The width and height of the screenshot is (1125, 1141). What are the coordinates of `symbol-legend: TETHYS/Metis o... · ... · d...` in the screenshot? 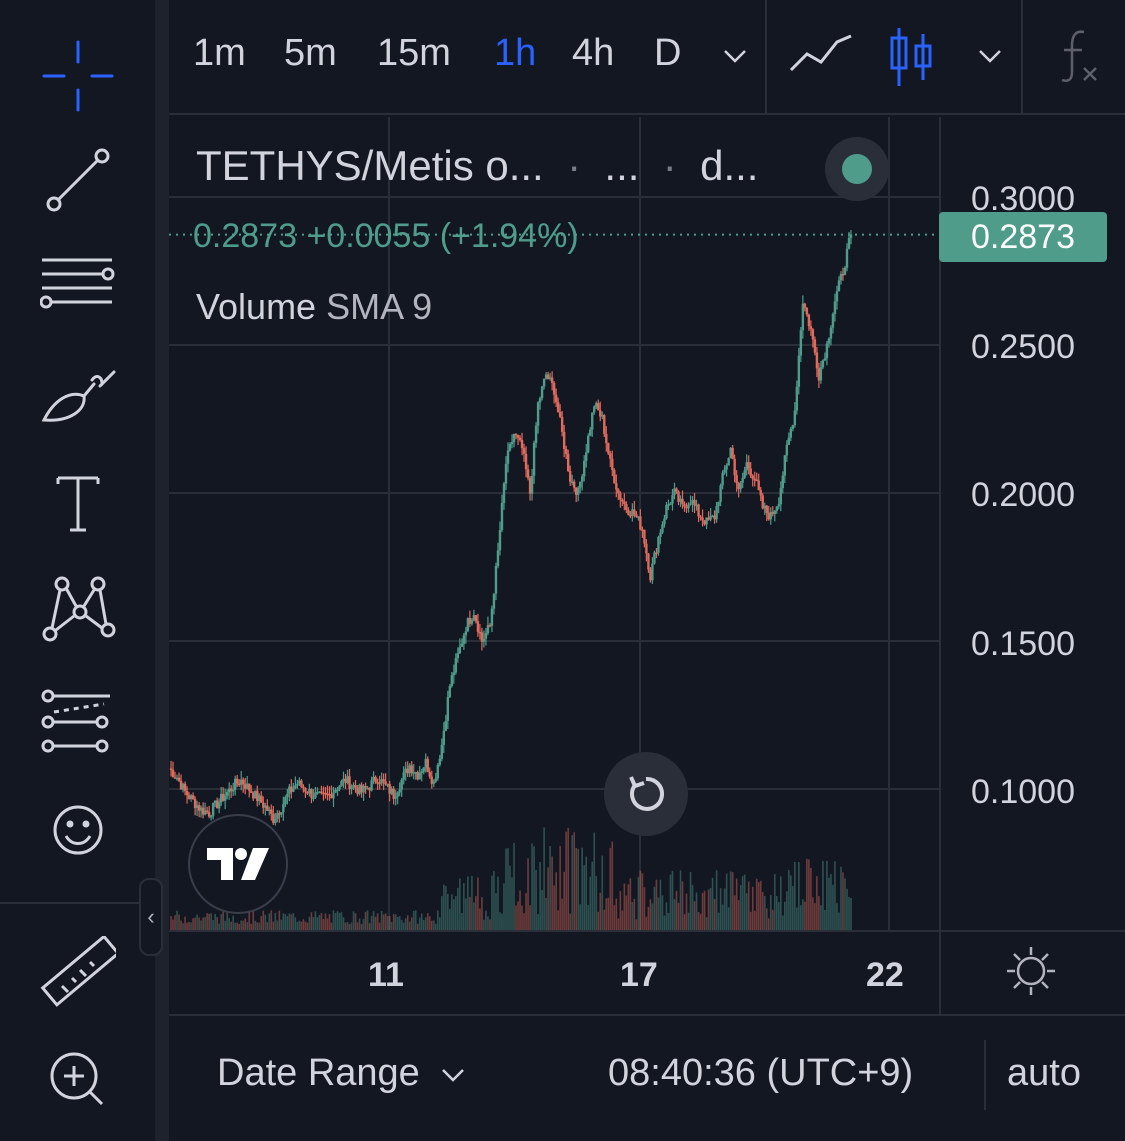 It's located at (477, 166).